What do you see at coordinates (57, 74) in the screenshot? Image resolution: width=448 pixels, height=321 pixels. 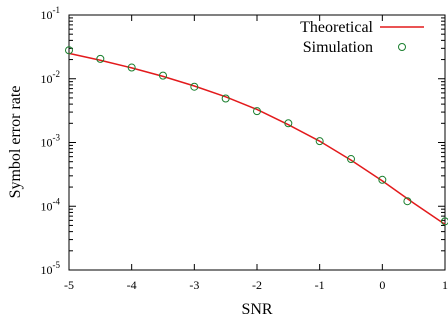 I see `y-tick-exponent: -2` at bounding box center [57, 74].